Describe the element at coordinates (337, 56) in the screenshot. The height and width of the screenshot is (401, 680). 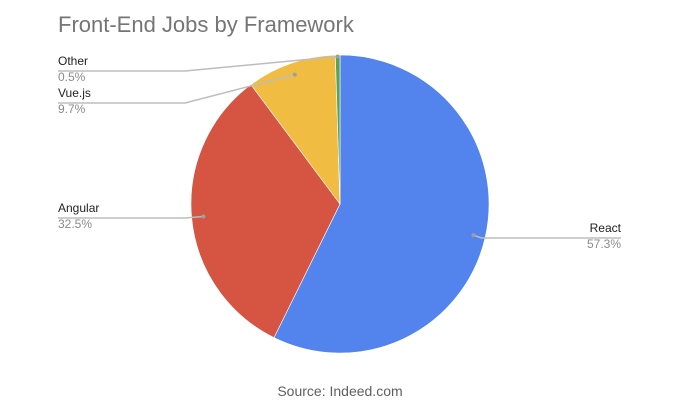
I see `leader-dot-other` at that location.